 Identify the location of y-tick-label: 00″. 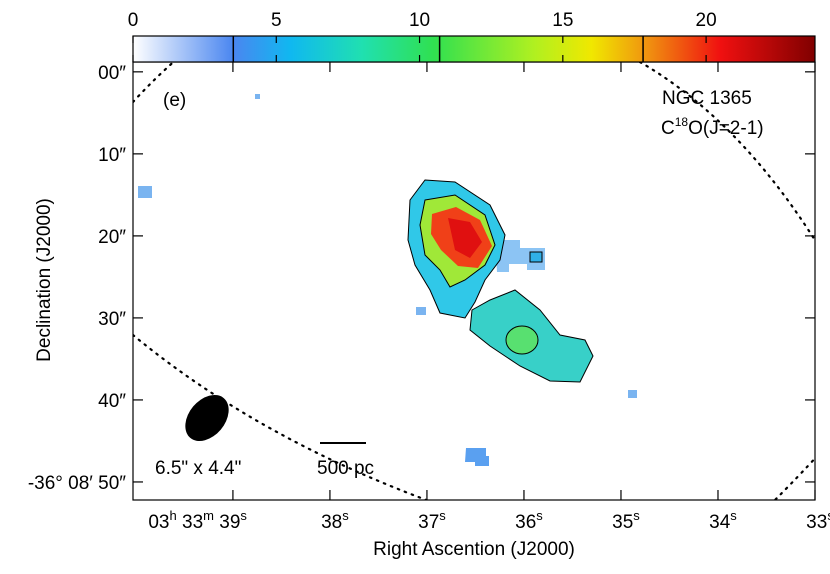
(112, 73).